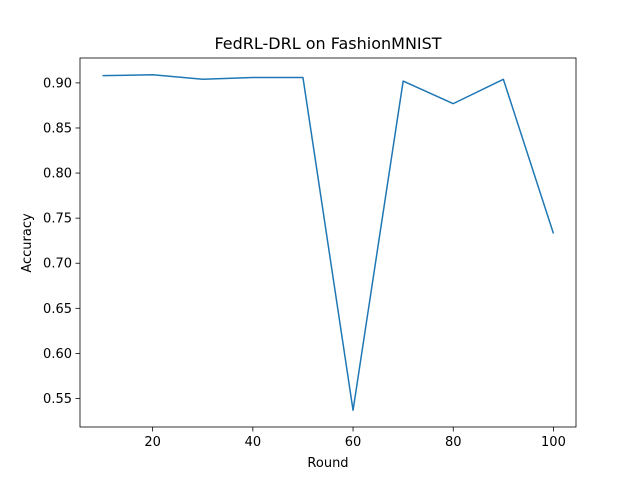 Image resolution: width=640 pixels, height=480 pixels. What do you see at coordinates (27, 243) in the screenshot?
I see `y-axis-label: Accuracy` at bounding box center [27, 243].